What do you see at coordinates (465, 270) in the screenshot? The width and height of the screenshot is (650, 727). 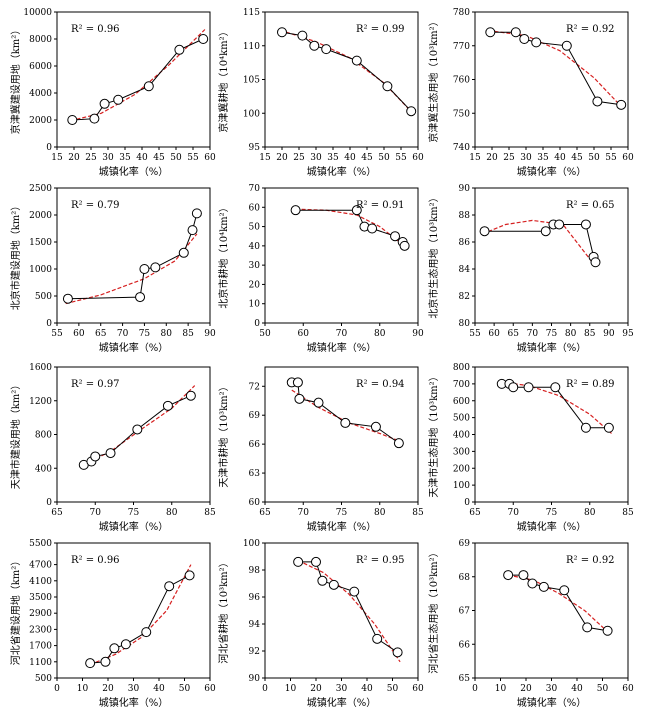 I see `y-tick-label: 84` at bounding box center [465, 270].